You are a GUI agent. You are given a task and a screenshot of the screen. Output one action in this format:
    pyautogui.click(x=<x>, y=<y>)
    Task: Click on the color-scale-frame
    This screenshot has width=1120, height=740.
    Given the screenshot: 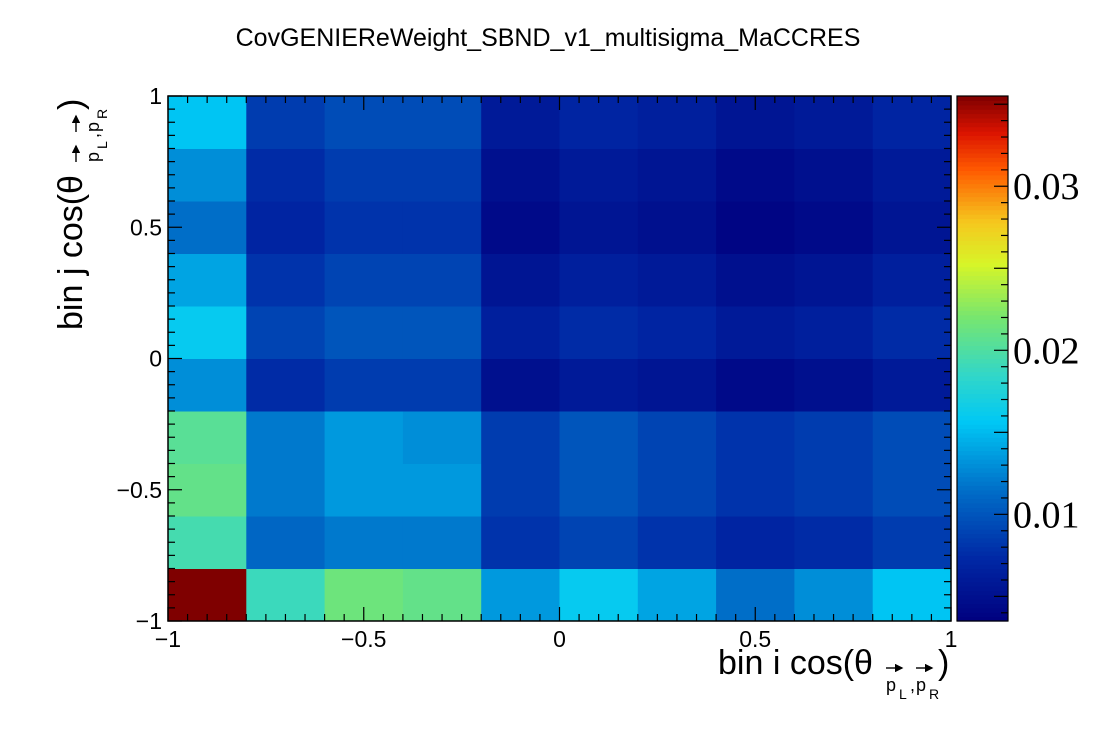 What is the action you would take?
    pyautogui.click(x=982, y=358)
    